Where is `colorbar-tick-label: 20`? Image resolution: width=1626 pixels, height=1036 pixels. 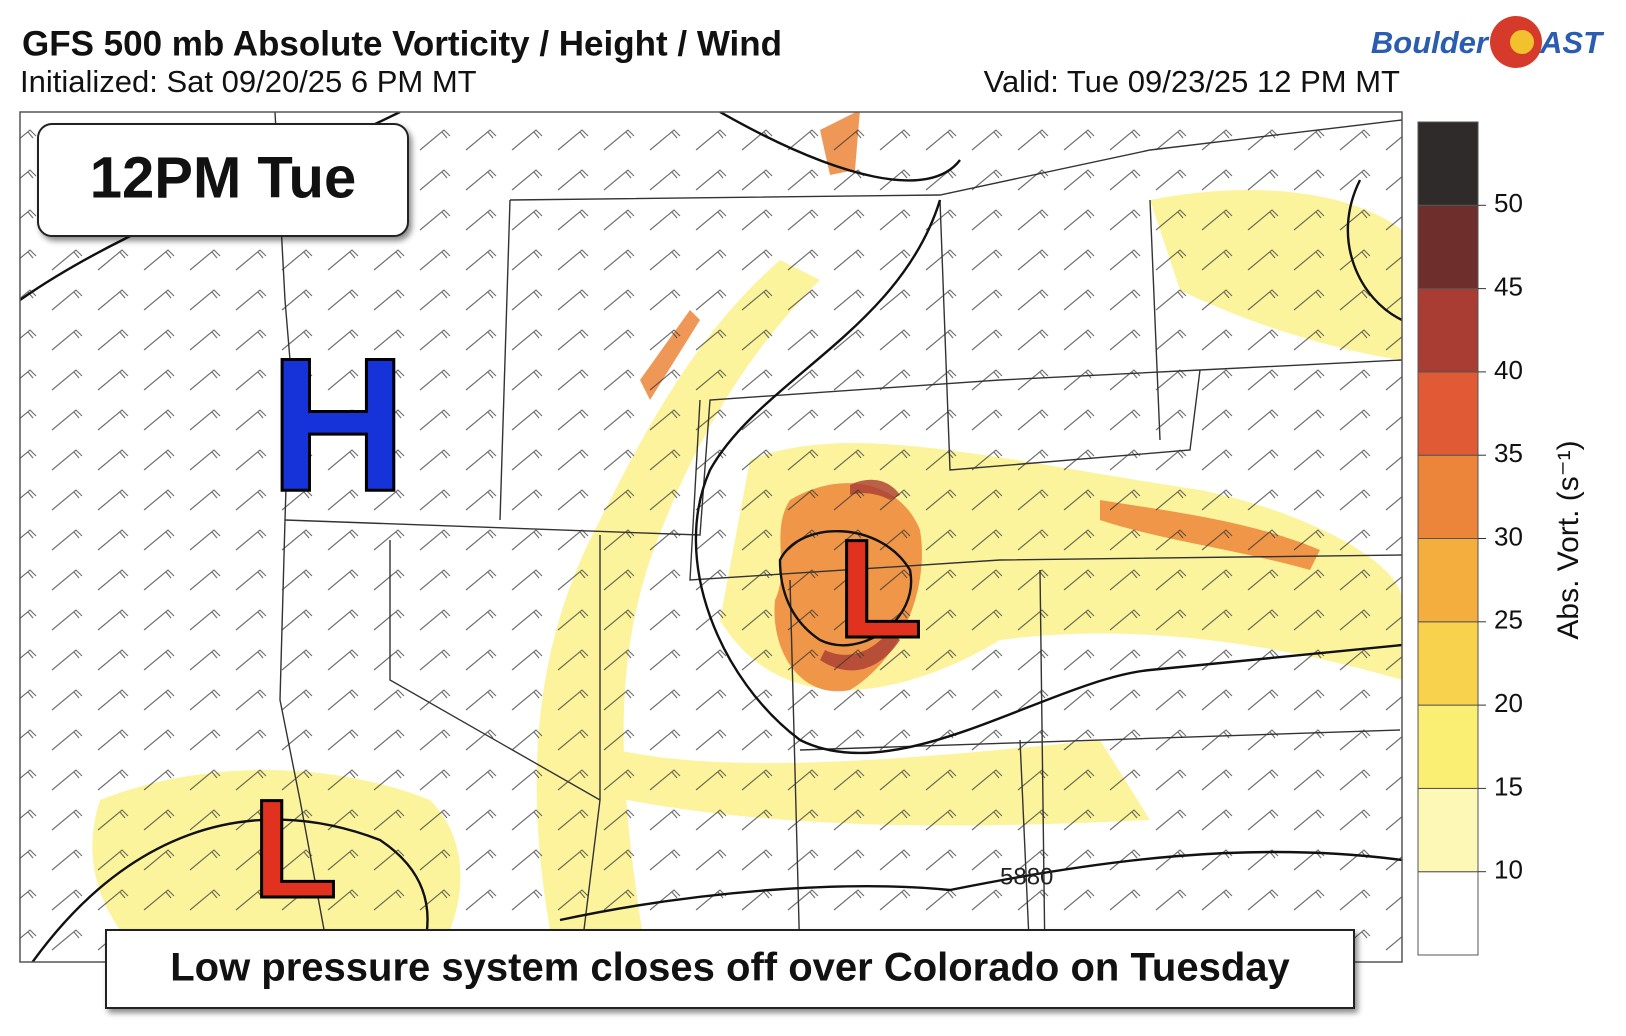 colorbar-tick-label: 20 is located at coordinates (1508, 703).